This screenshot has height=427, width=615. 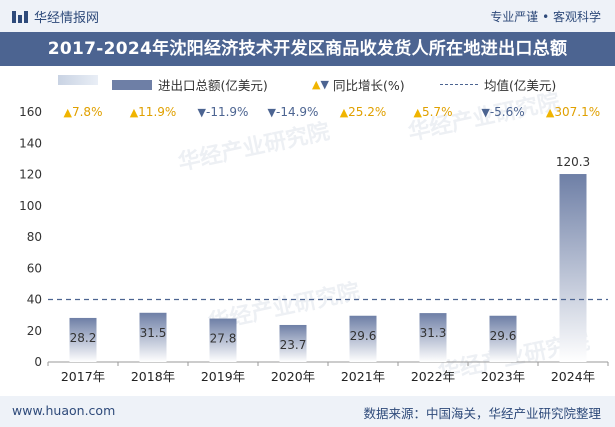 What do you see at coordinates (307, 83) in the screenshot?
I see `legend: 进出口总额(亿美元) ▲ ▼ 同比增长(%) 均值(亿美元)` at bounding box center [307, 83].